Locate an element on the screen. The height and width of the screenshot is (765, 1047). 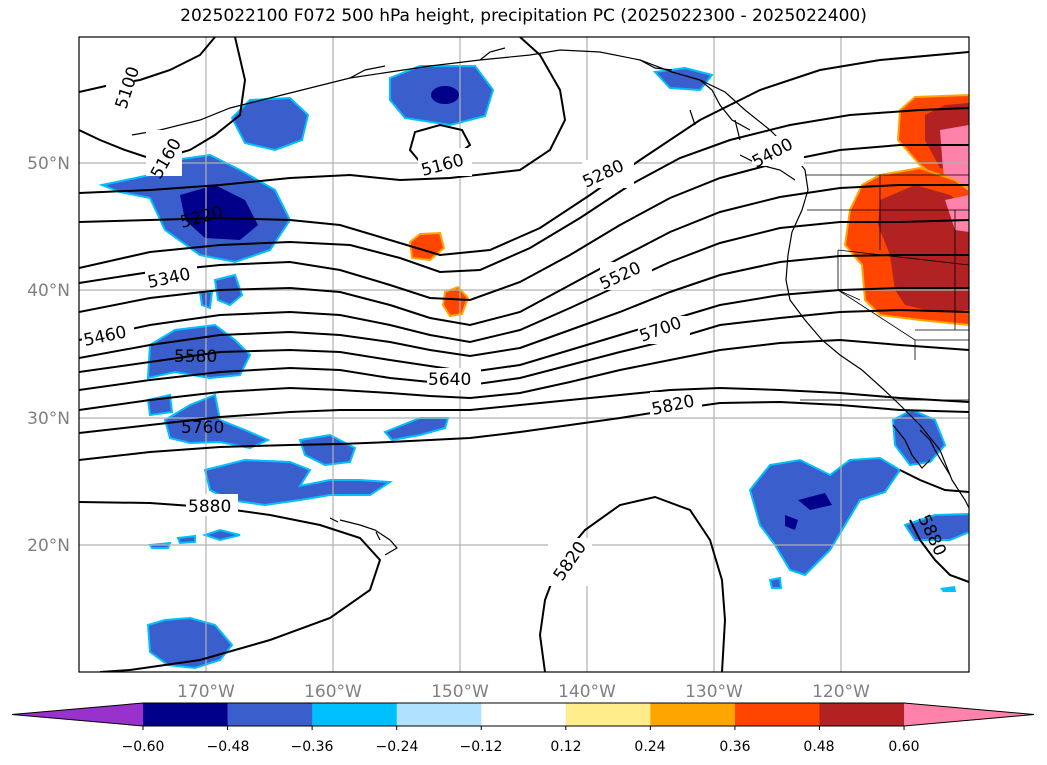
lon-label-120w: 120°W is located at coordinates (841, 692).